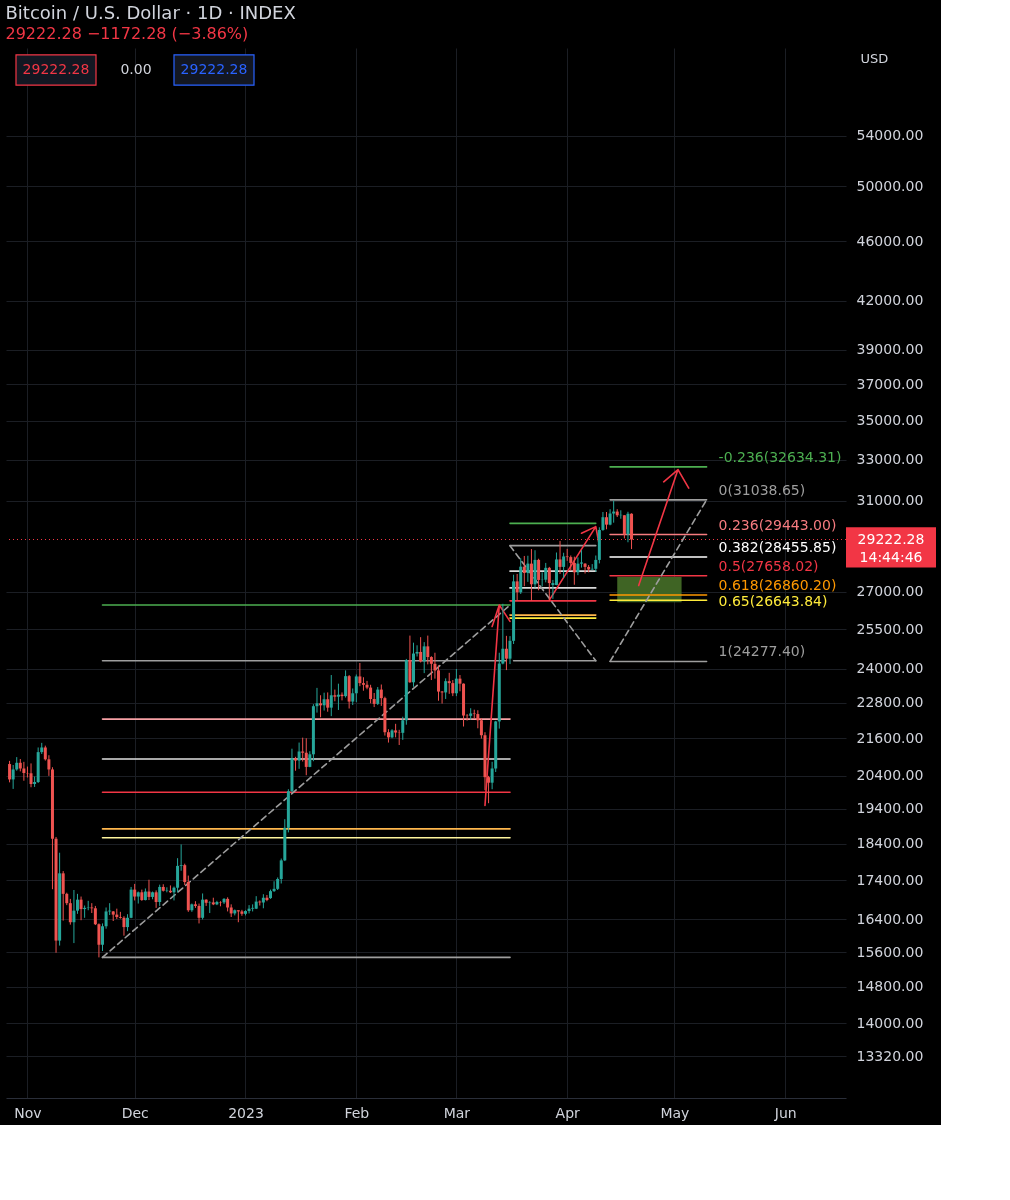 The width and height of the screenshot is (1010, 1200). I want to click on x-tick-label: Jun, so click(785, 1112).